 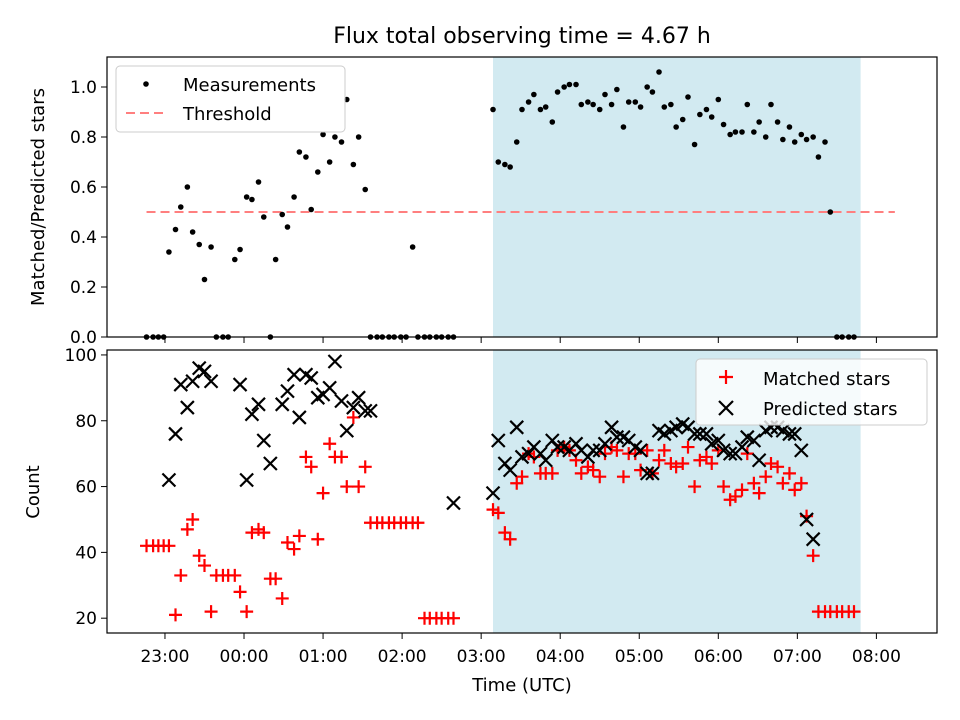 What do you see at coordinates (402, 657) in the screenshot?
I see `x-tick-label: 02:00` at bounding box center [402, 657].